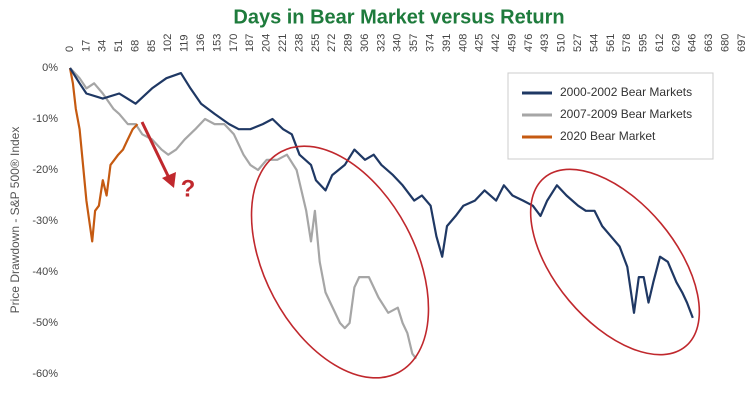 The width and height of the screenshot is (756, 407). Describe the element at coordinates (45, 119) in the screenshot. I see `y-tick-label: -10%` at that location.